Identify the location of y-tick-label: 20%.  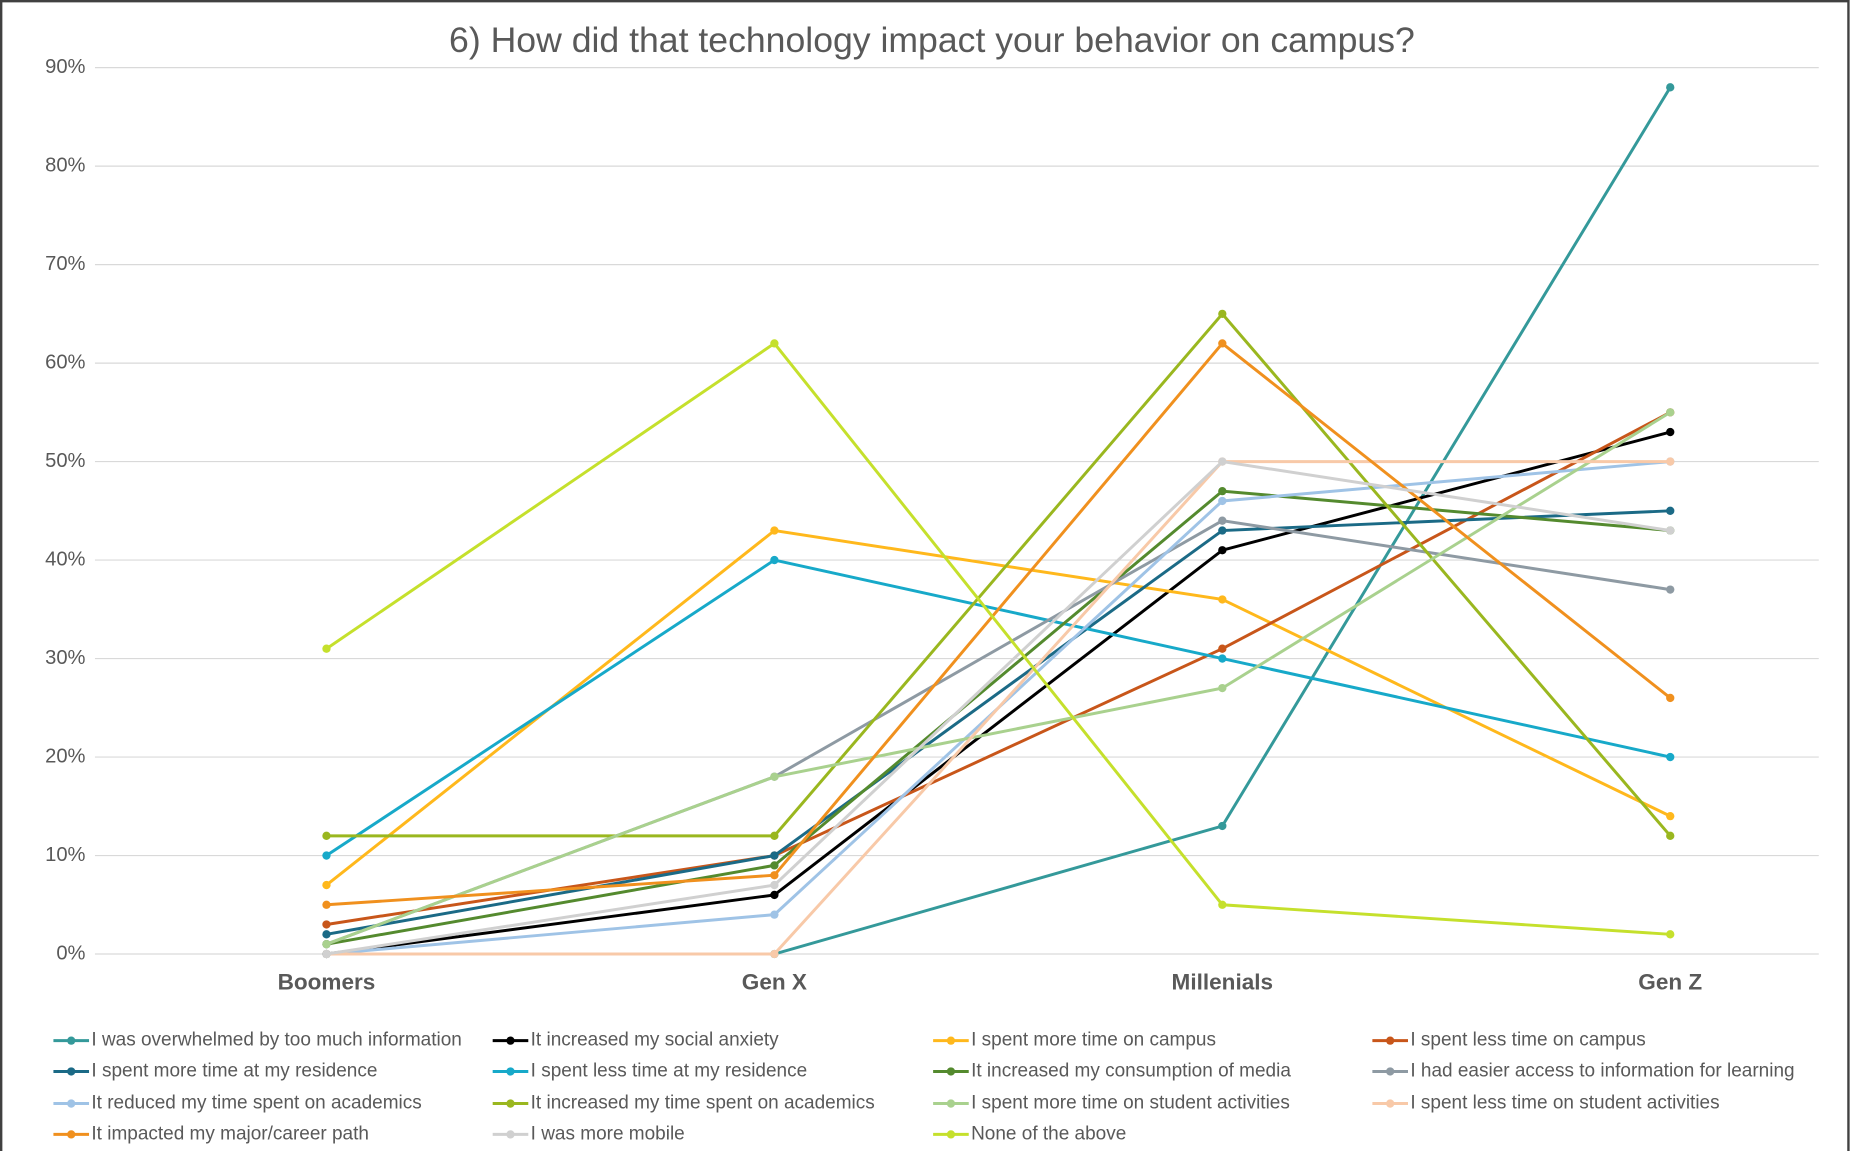
(65, 756).